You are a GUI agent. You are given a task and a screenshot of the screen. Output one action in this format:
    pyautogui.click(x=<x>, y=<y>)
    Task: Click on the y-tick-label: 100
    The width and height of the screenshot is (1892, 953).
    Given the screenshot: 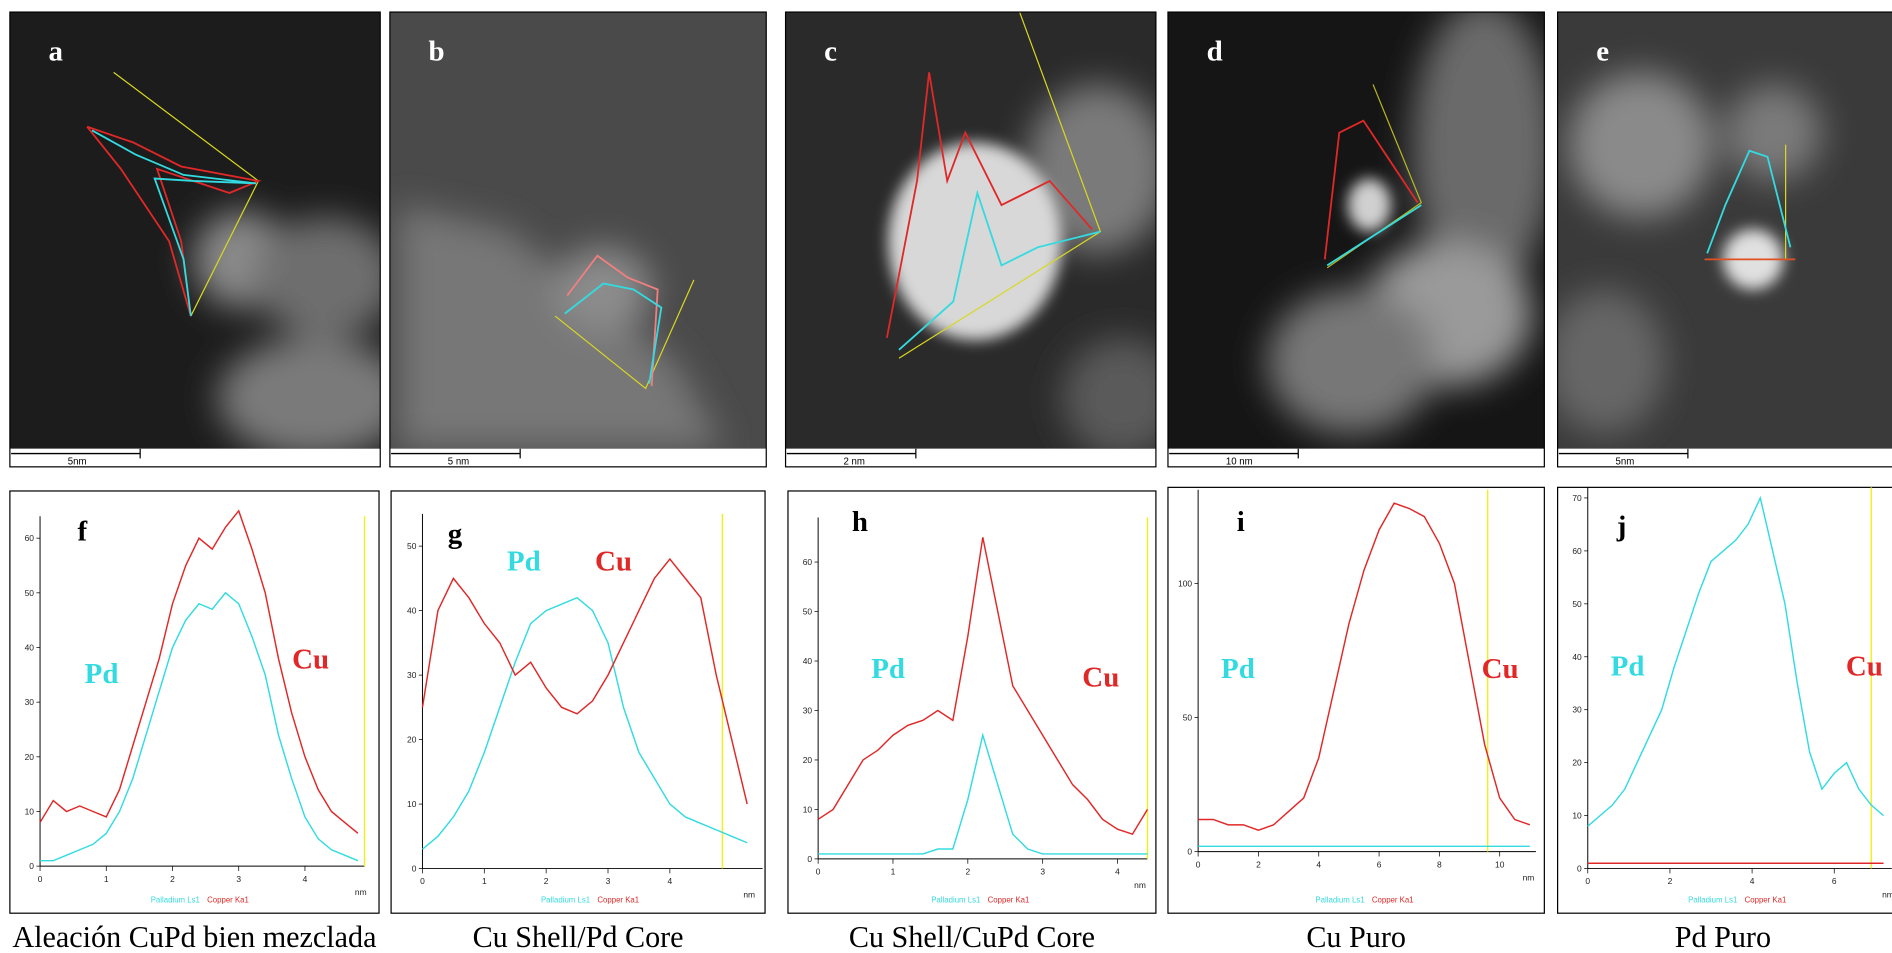 What is the action you would take?
    pyautogui.click(x=1185, y=584)
    